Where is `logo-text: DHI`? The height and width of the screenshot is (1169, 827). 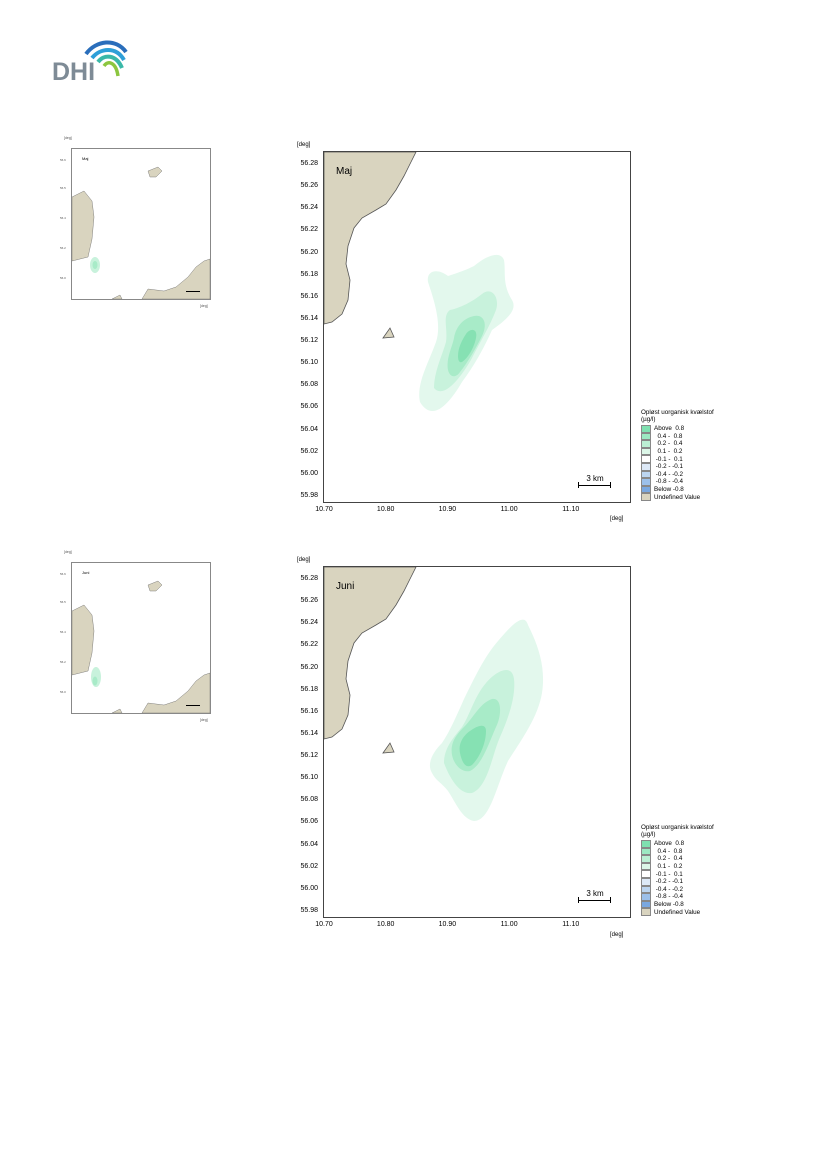 logo-text: DHI is located at coordinates (74, 72).